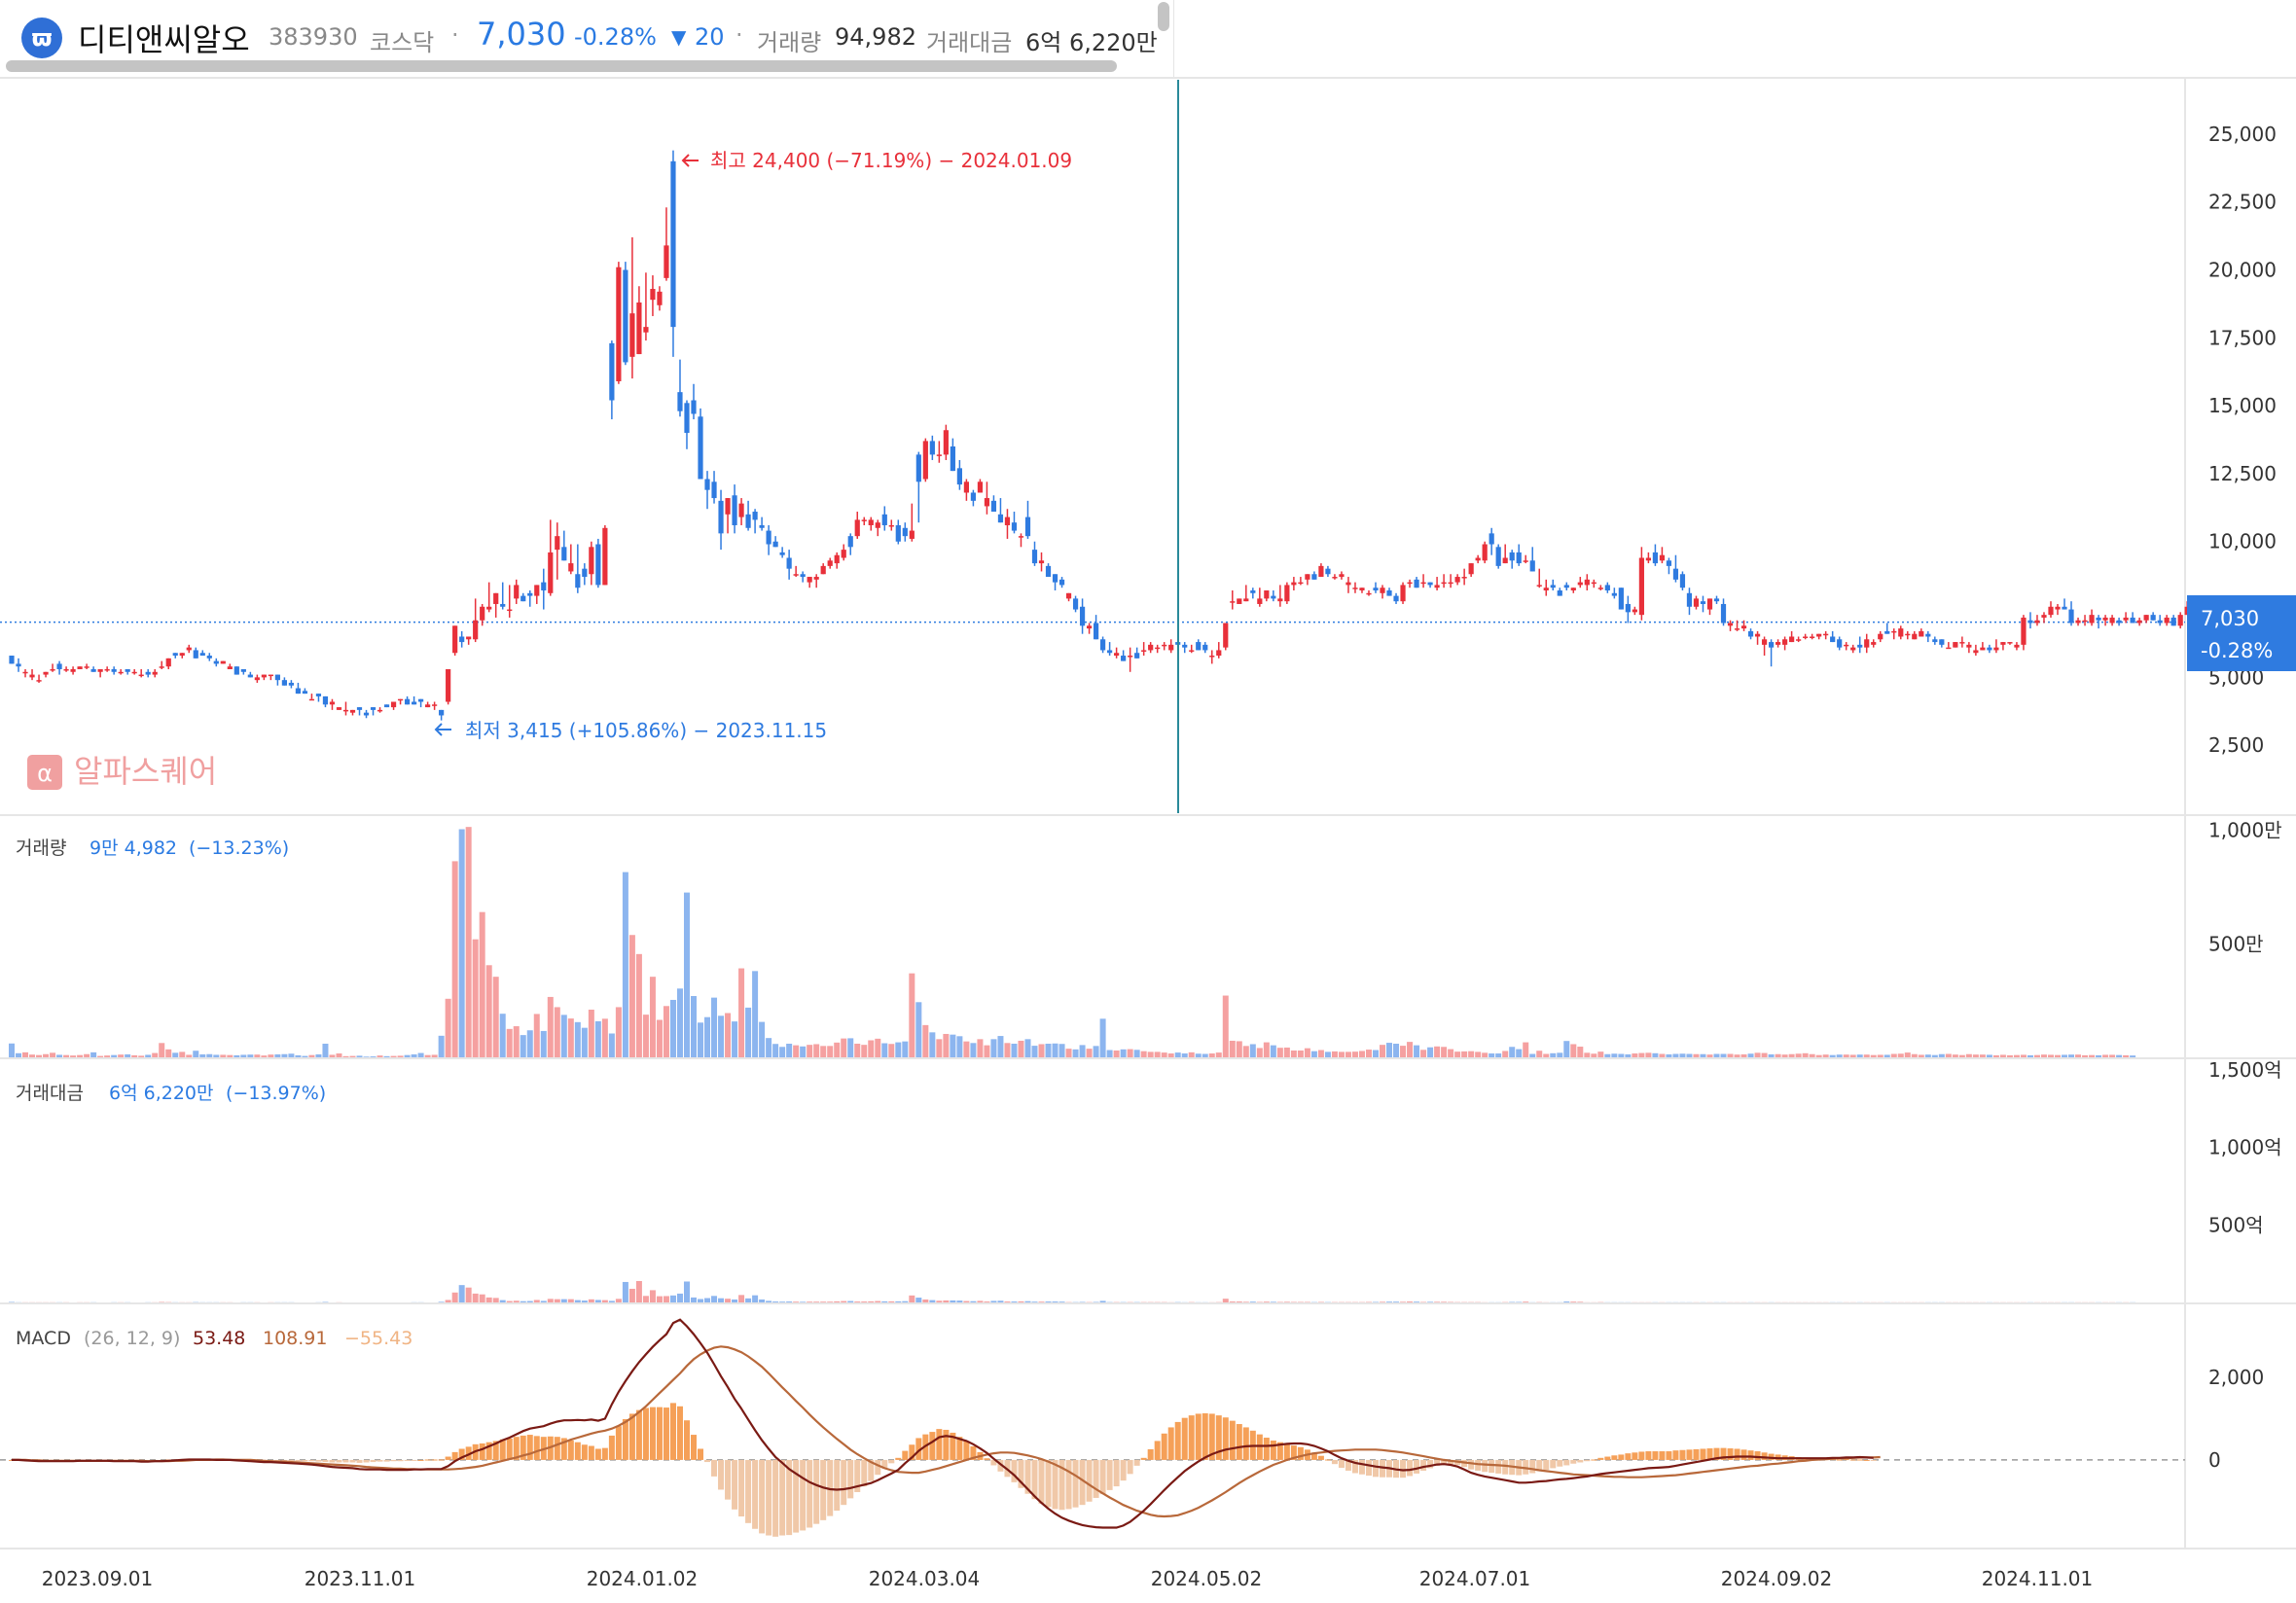 This screenshot has height=1603, width=2296. Describe the element at coordinates (133, 848) in the screenshot. I see `volume-panel-value: 9만 4,982` at that location.